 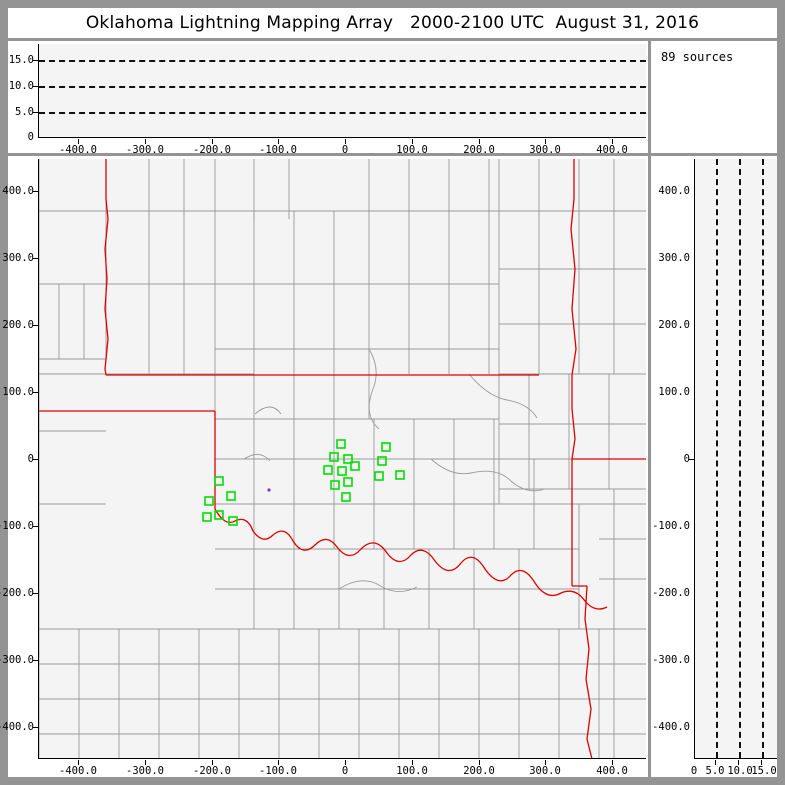 What do you see at coordinates (674, 325) in the screenshot?
I see `right-ytick-200: 200.0` at bounding box center [674, 325].